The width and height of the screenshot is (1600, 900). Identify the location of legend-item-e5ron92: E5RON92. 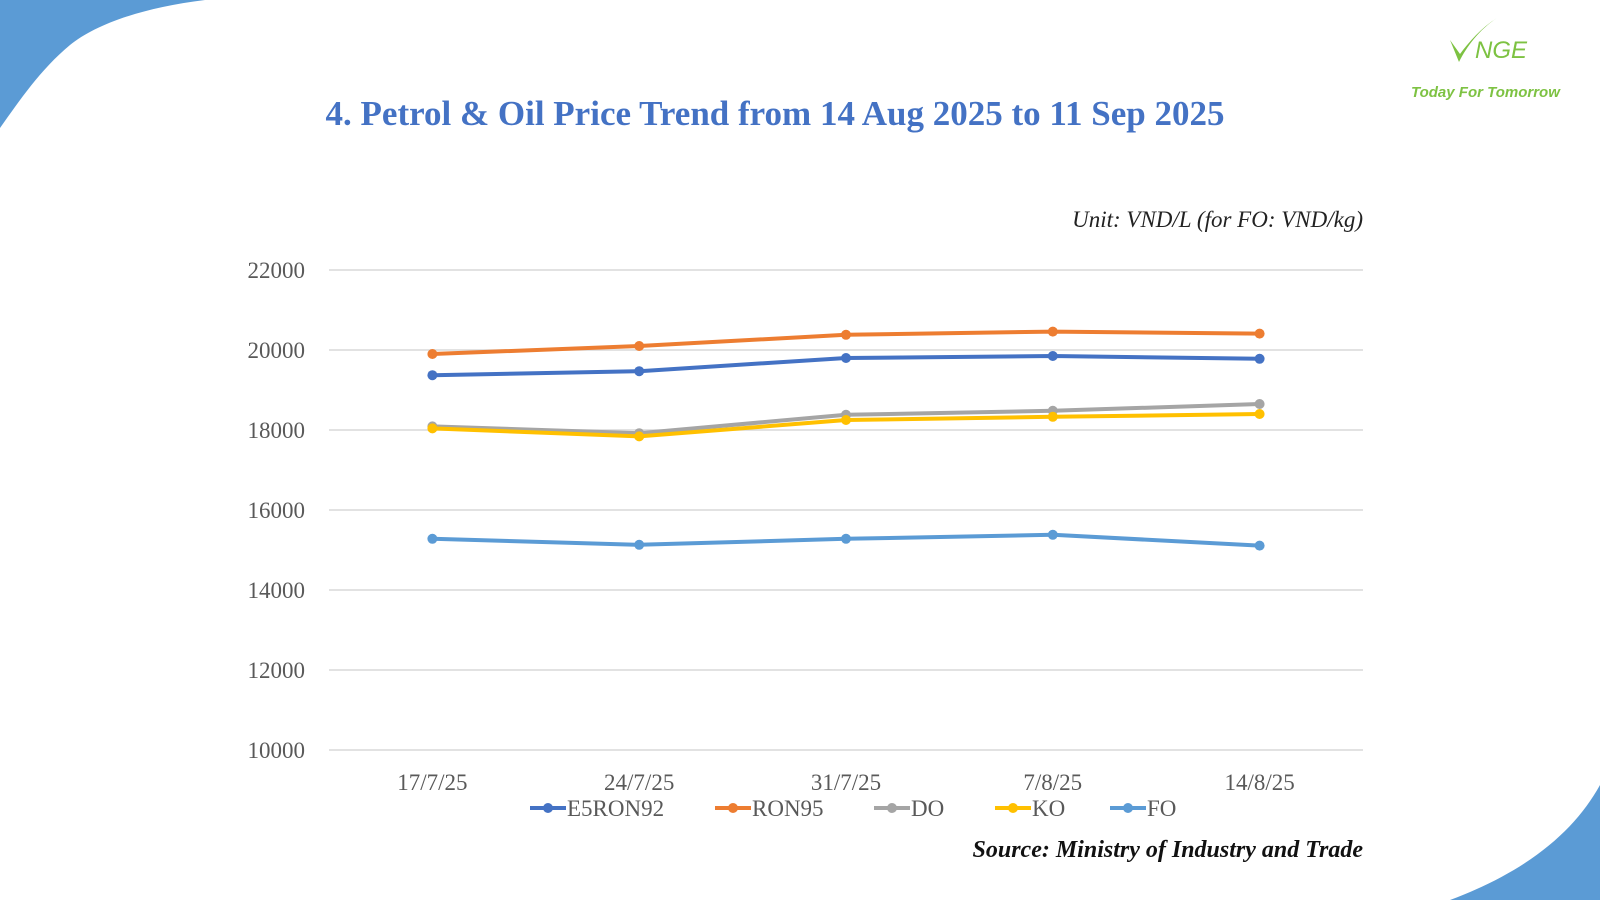
(597, 808).